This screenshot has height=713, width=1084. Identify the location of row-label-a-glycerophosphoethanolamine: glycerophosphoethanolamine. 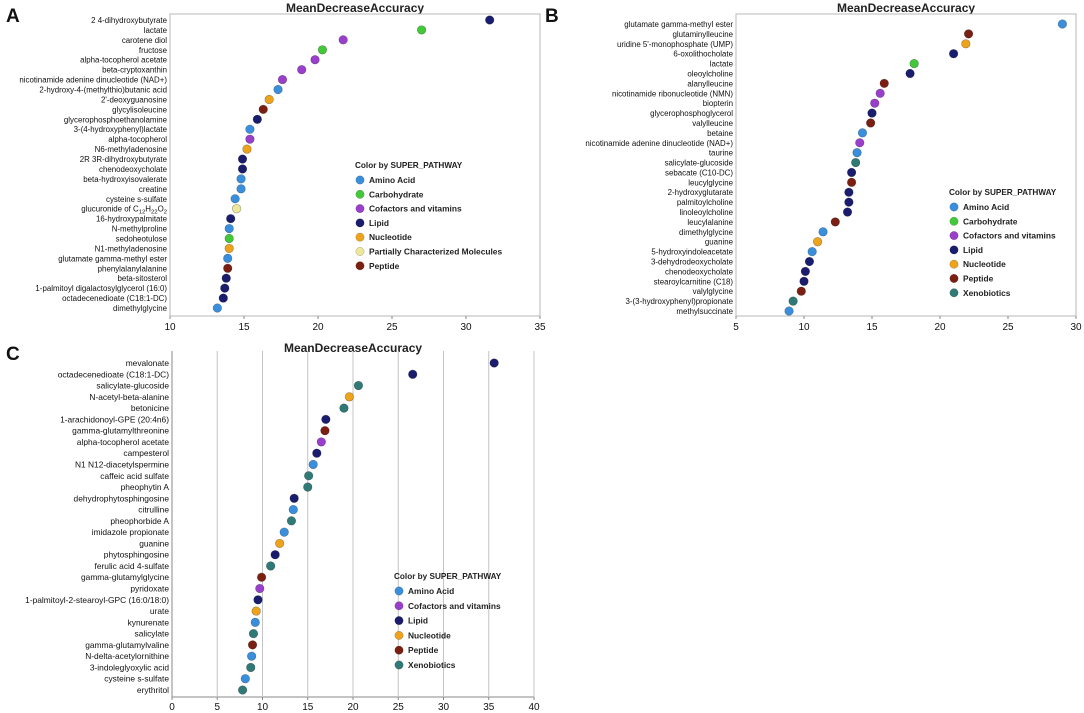
(116, 119).